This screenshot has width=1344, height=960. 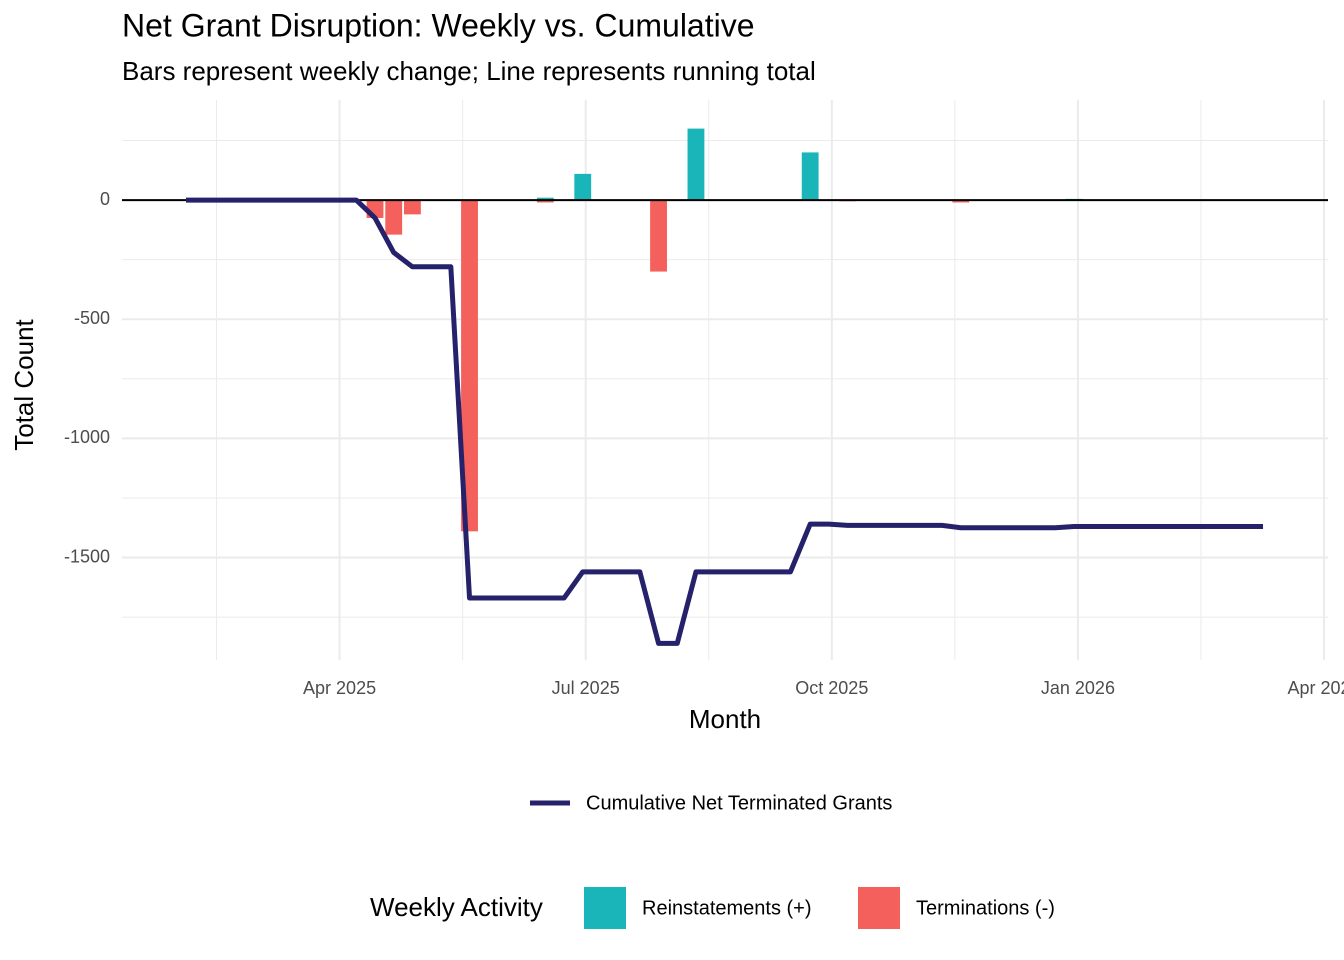 I want to click on y-tick-label: -500, so click(x=92, y=318).